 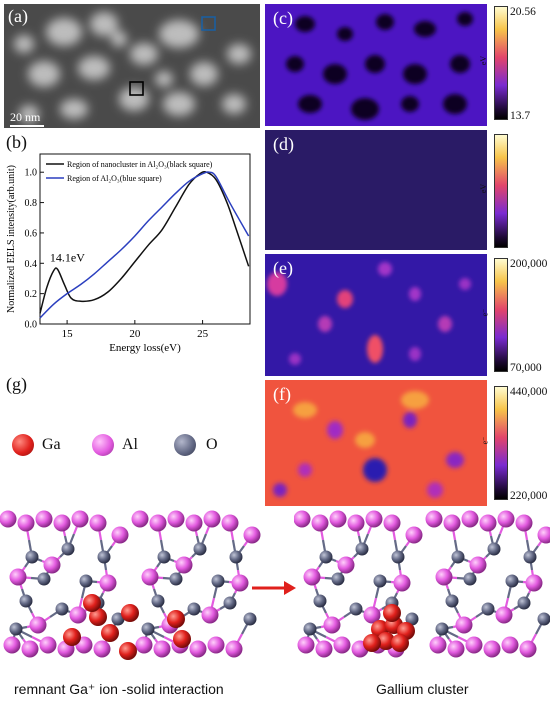 I want to click on panel-b-label: (b), so click(x=16, y=142).